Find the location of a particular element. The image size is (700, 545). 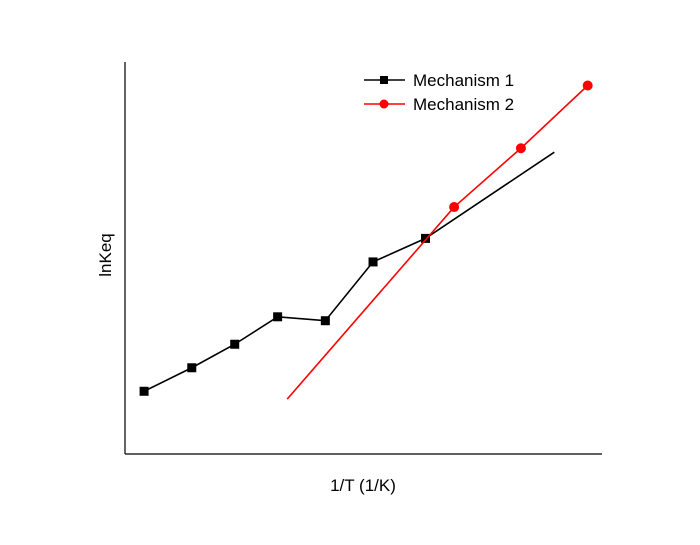

legend-marker-square is located at coordinates (384, 80).